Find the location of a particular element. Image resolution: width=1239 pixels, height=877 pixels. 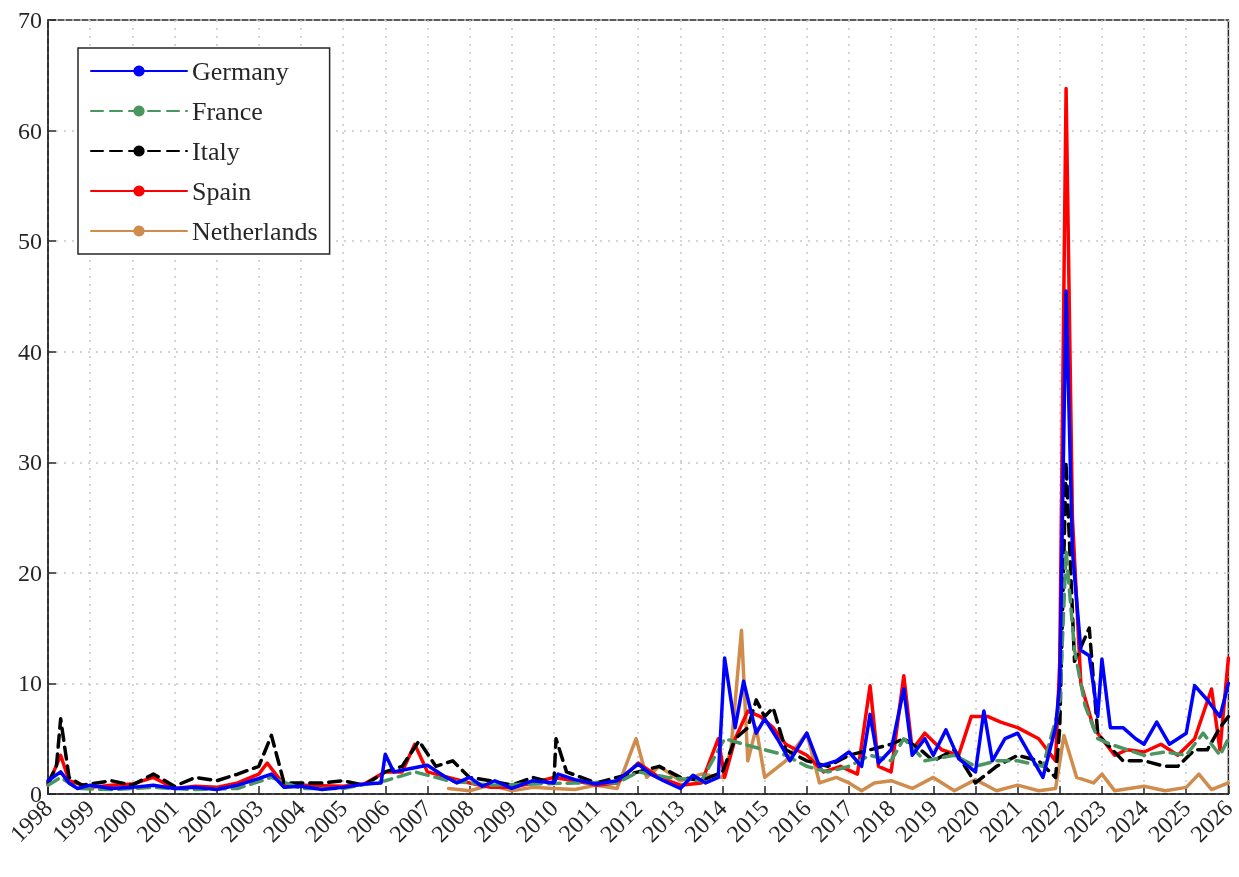

legend-label: Netherlands is located at coordinates (255, 231).